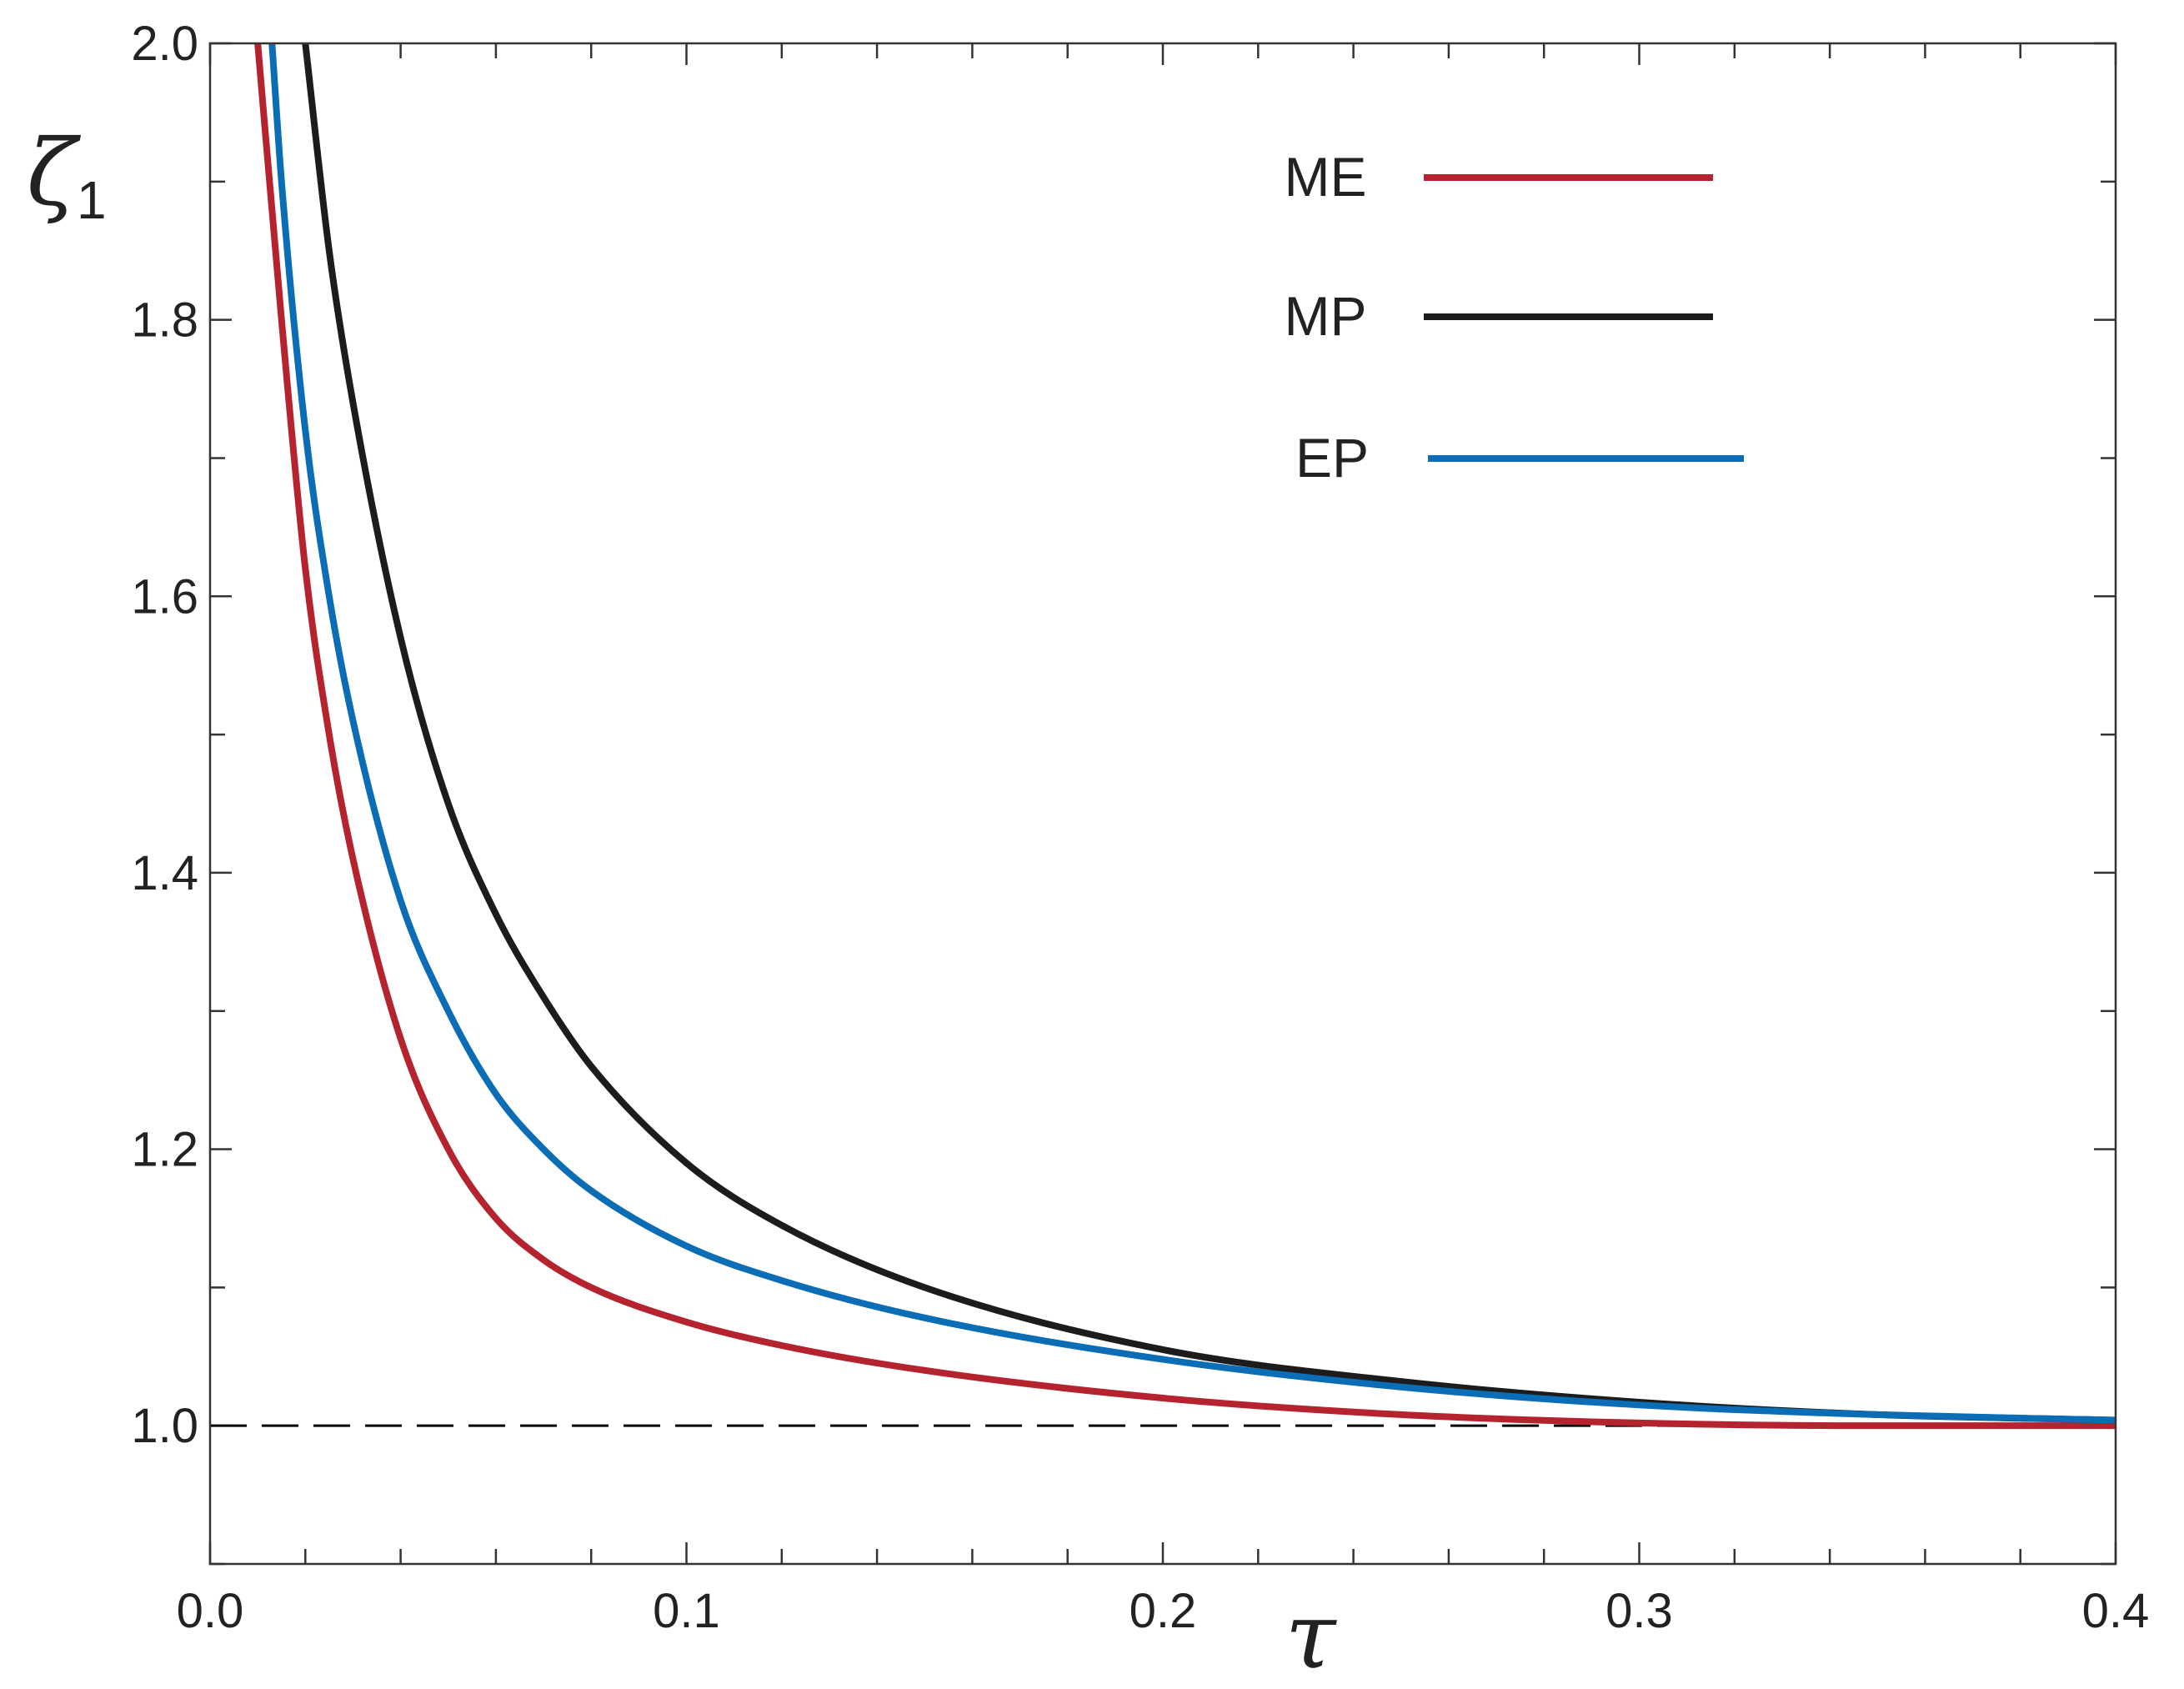 The image size is (2184, 1689). I want to click on y-axis-label-subscript: 1, so click(92, 200).